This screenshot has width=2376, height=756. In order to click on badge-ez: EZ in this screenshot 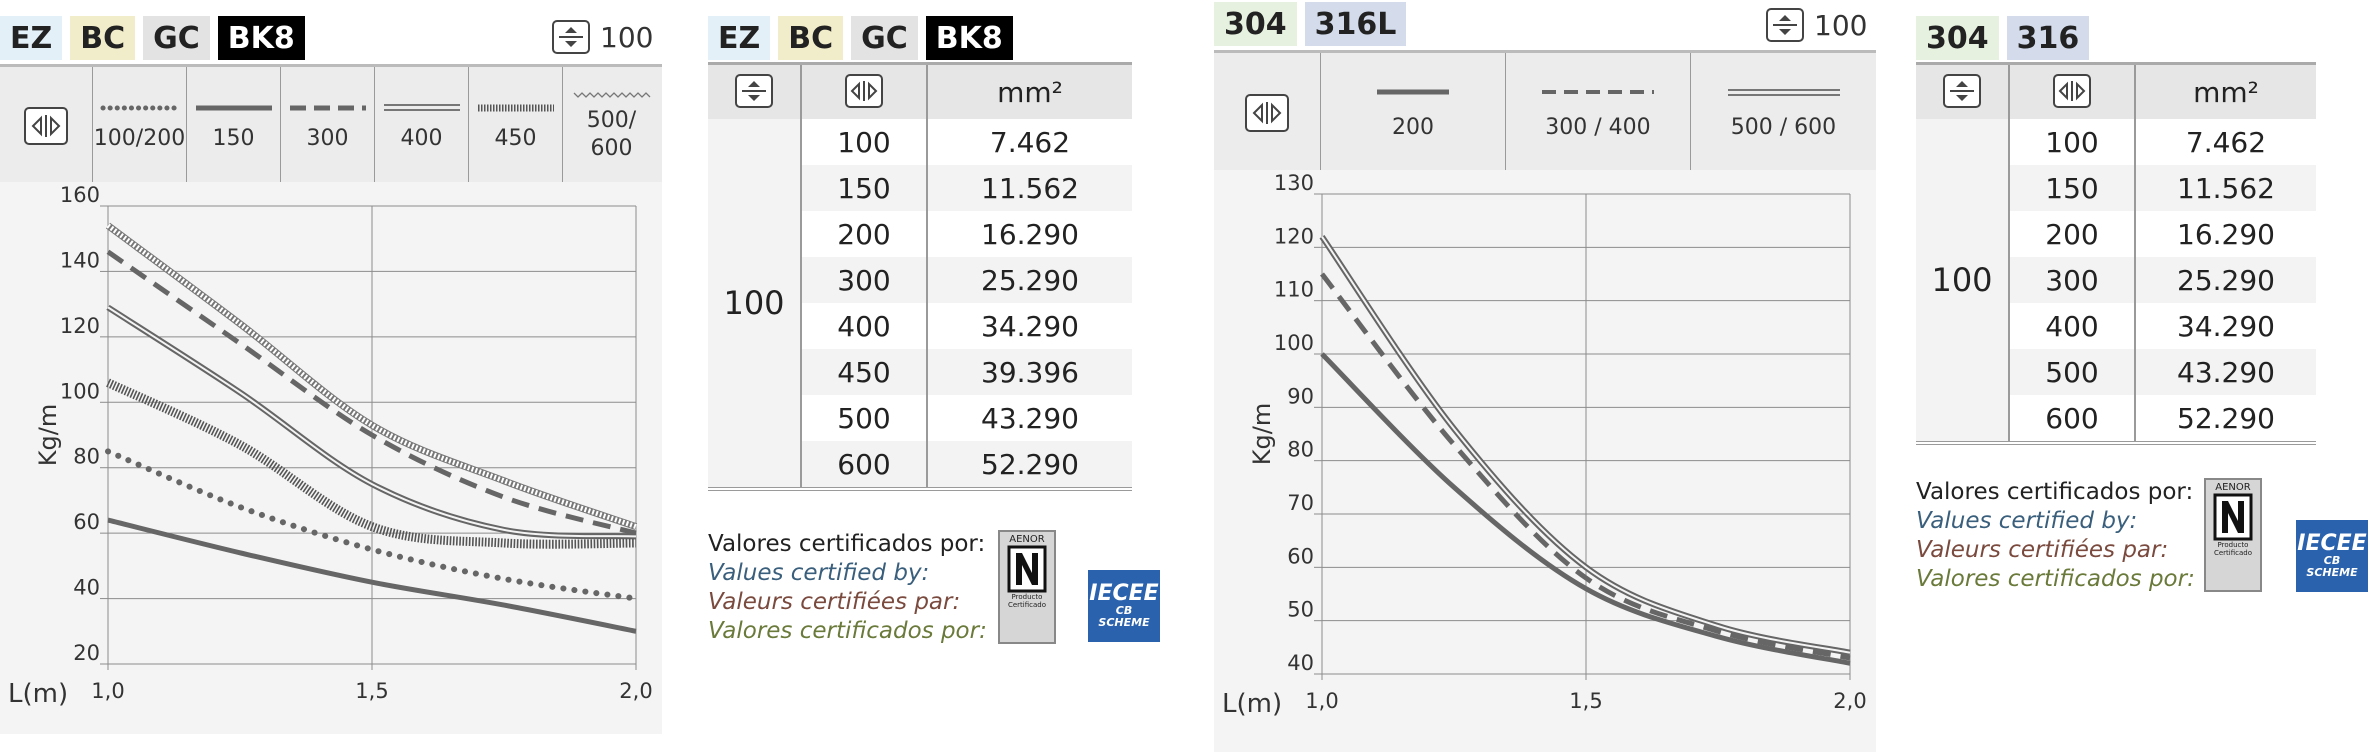, I will do `click(739, 38)`.